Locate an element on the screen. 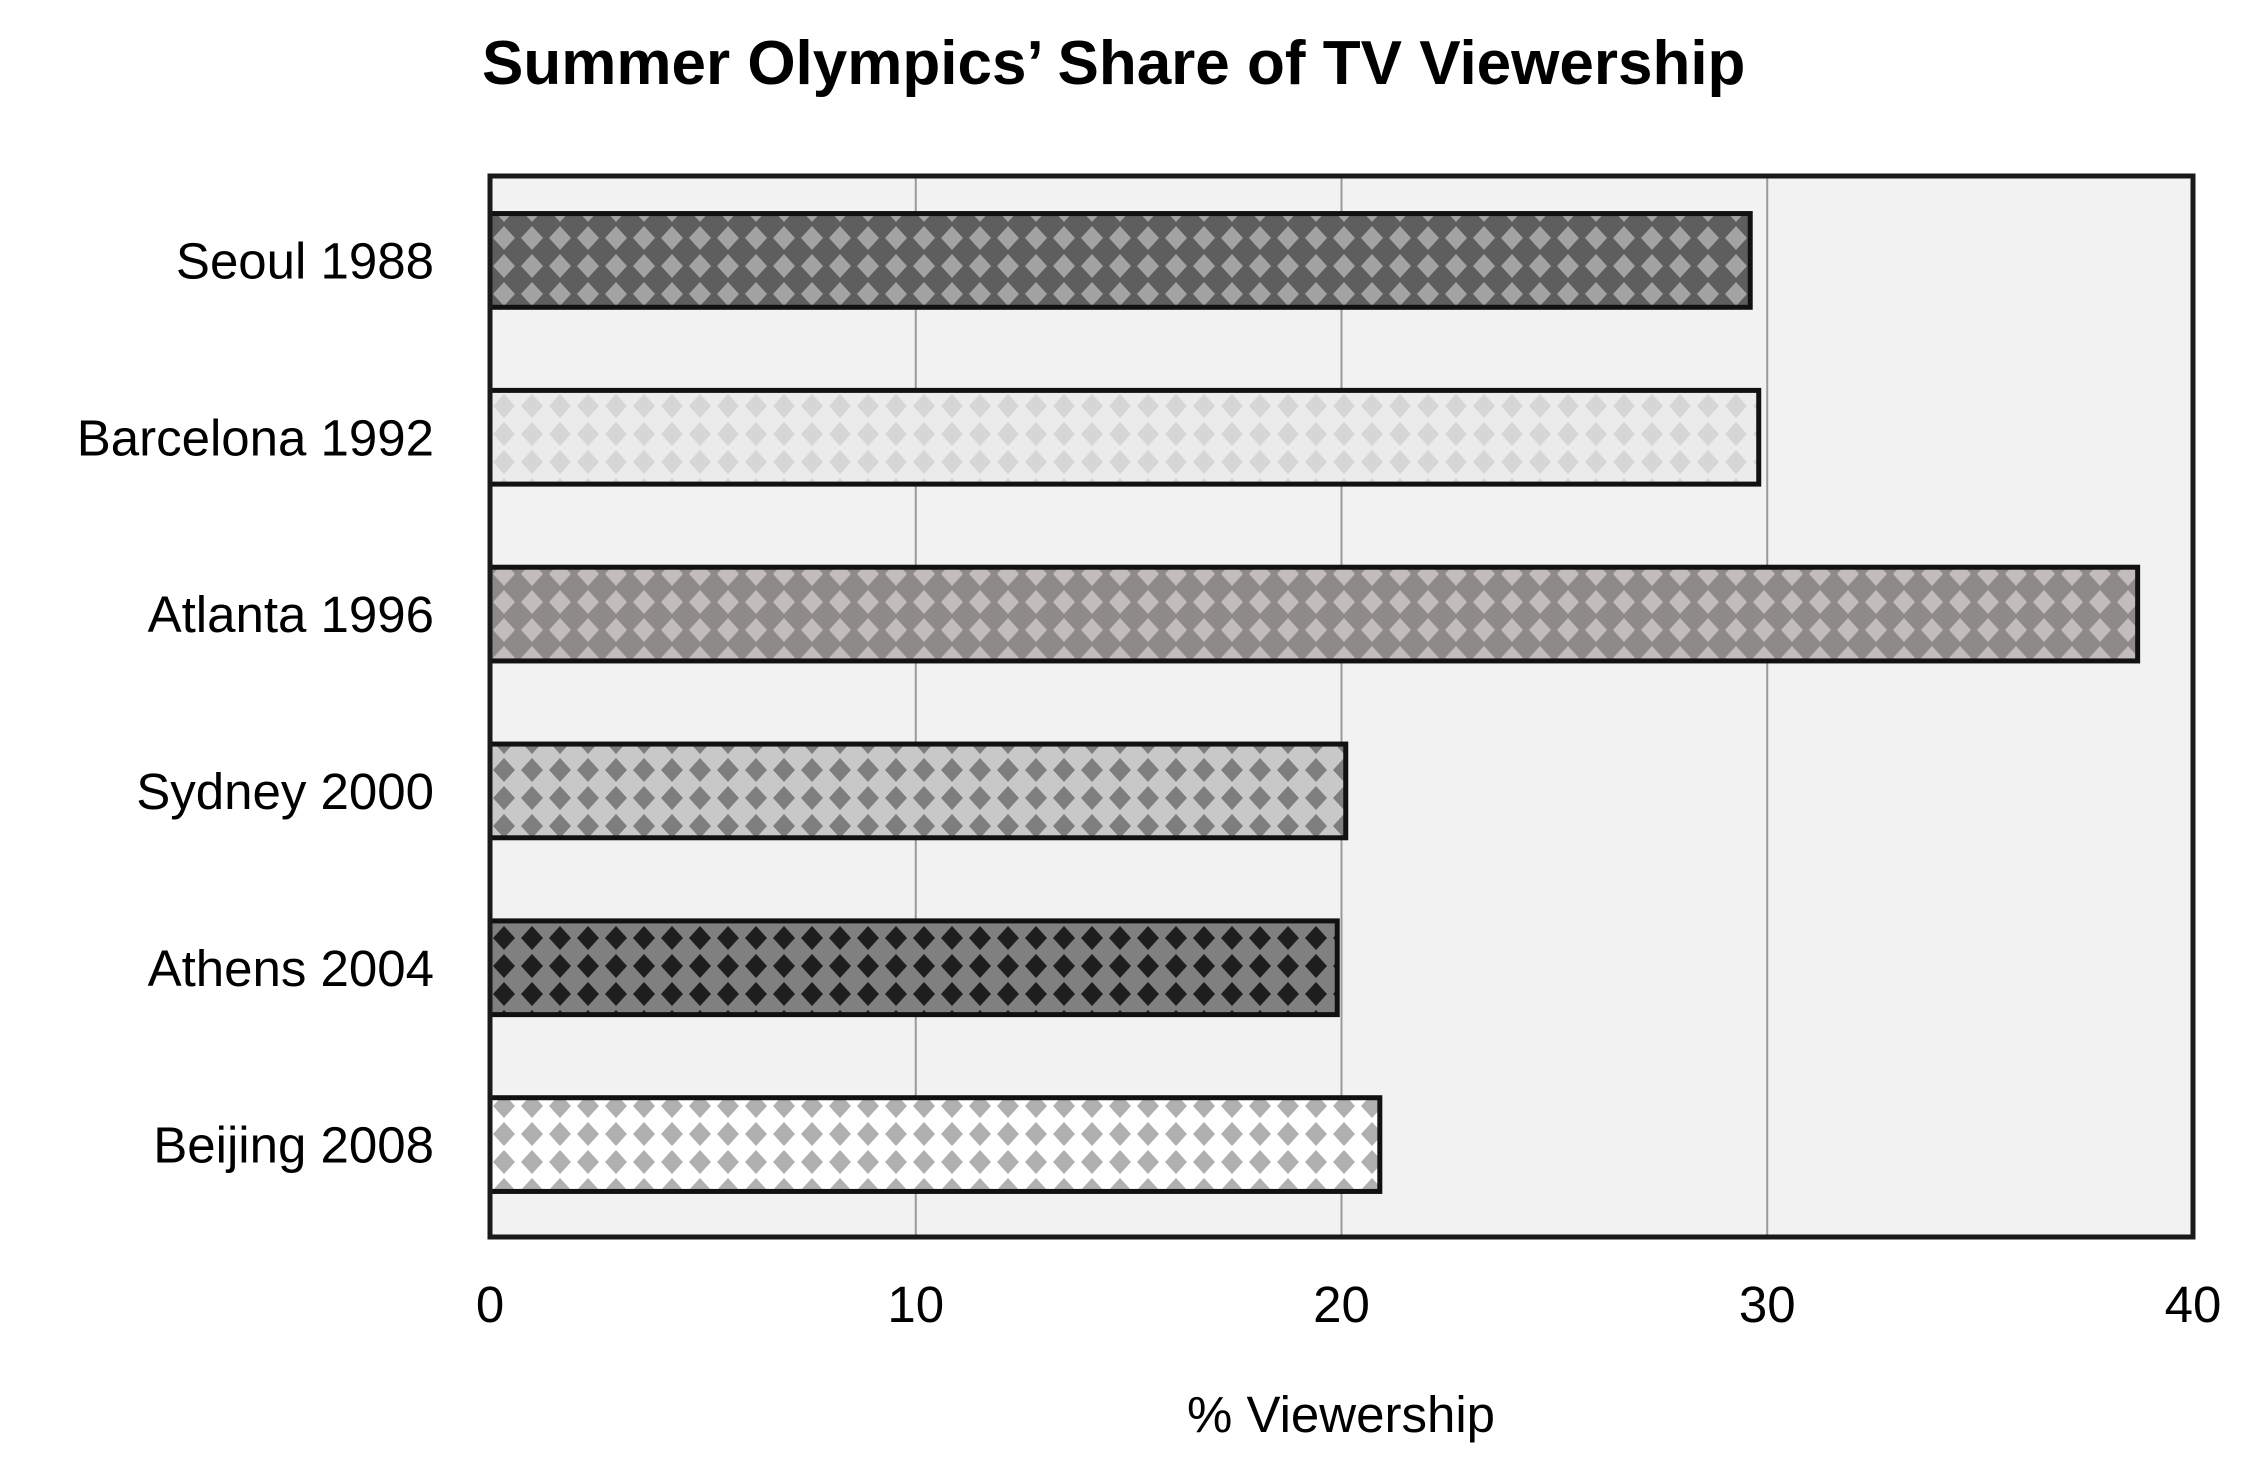 The image size is (2250, 1468). category-label: Sydney 2000 is located at coordinates (285, 791).